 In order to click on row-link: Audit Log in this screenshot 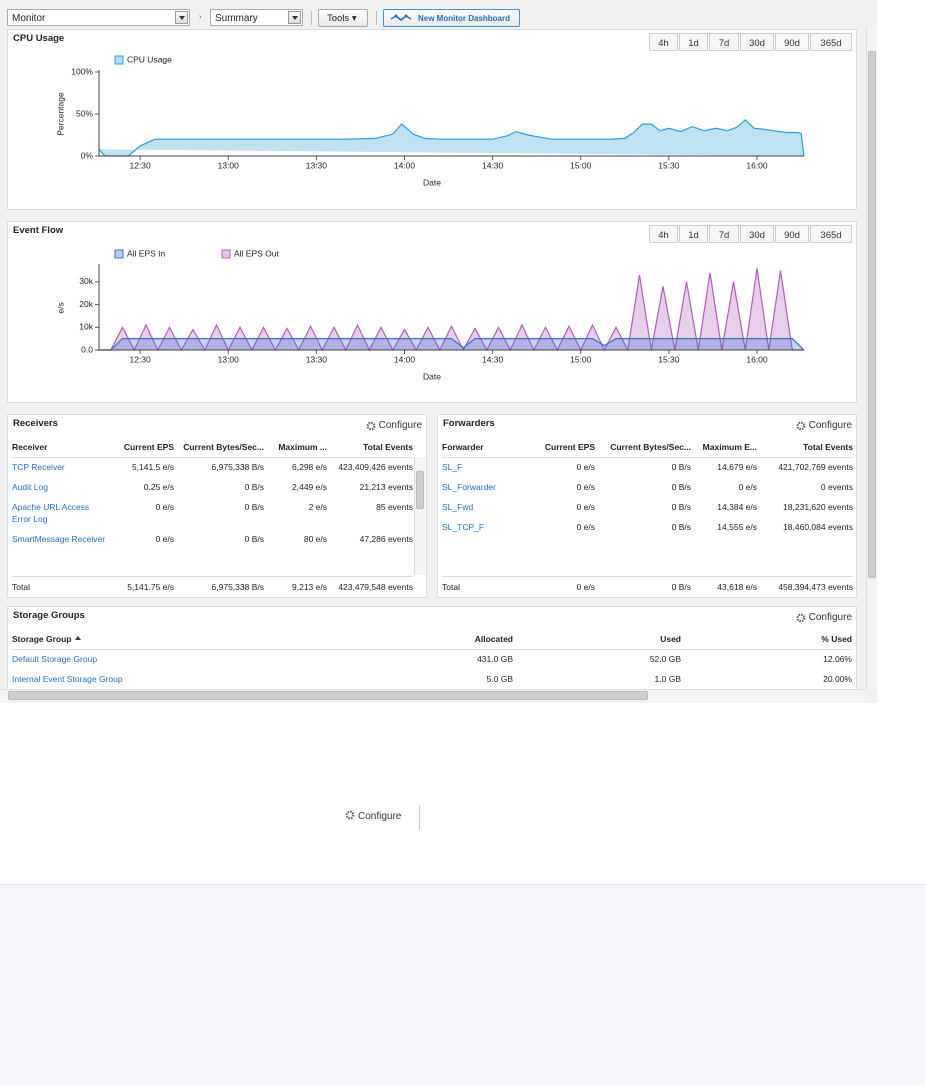, I will do `click(30, 487)`.